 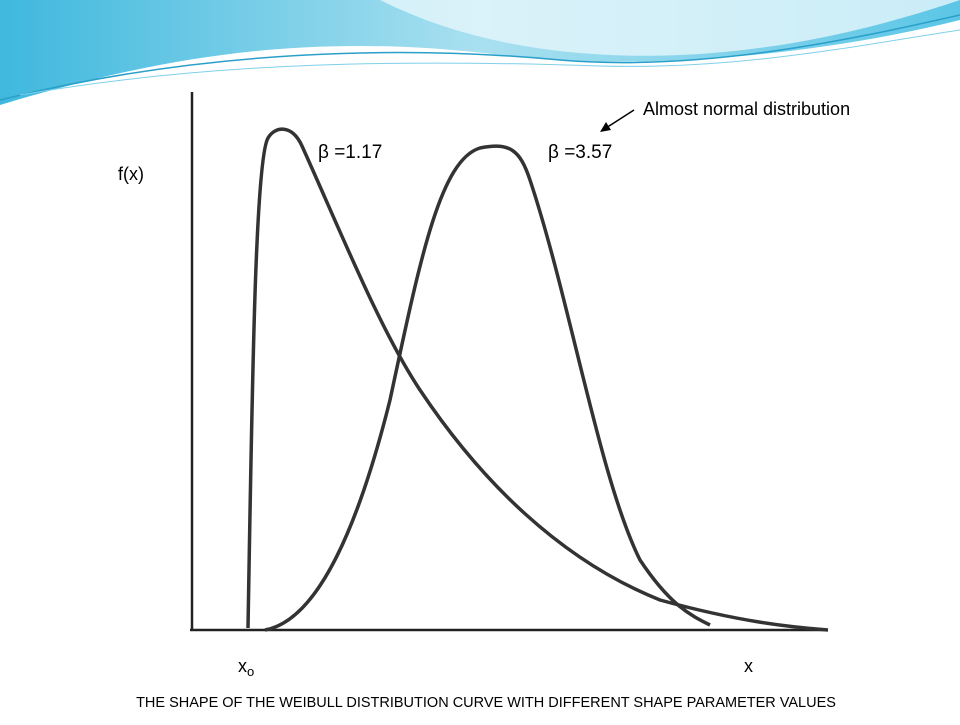 What do you see at coordinates (250, 671) in the screenshot?
I see `origin-sub: o` at bounding box center [250, 671].